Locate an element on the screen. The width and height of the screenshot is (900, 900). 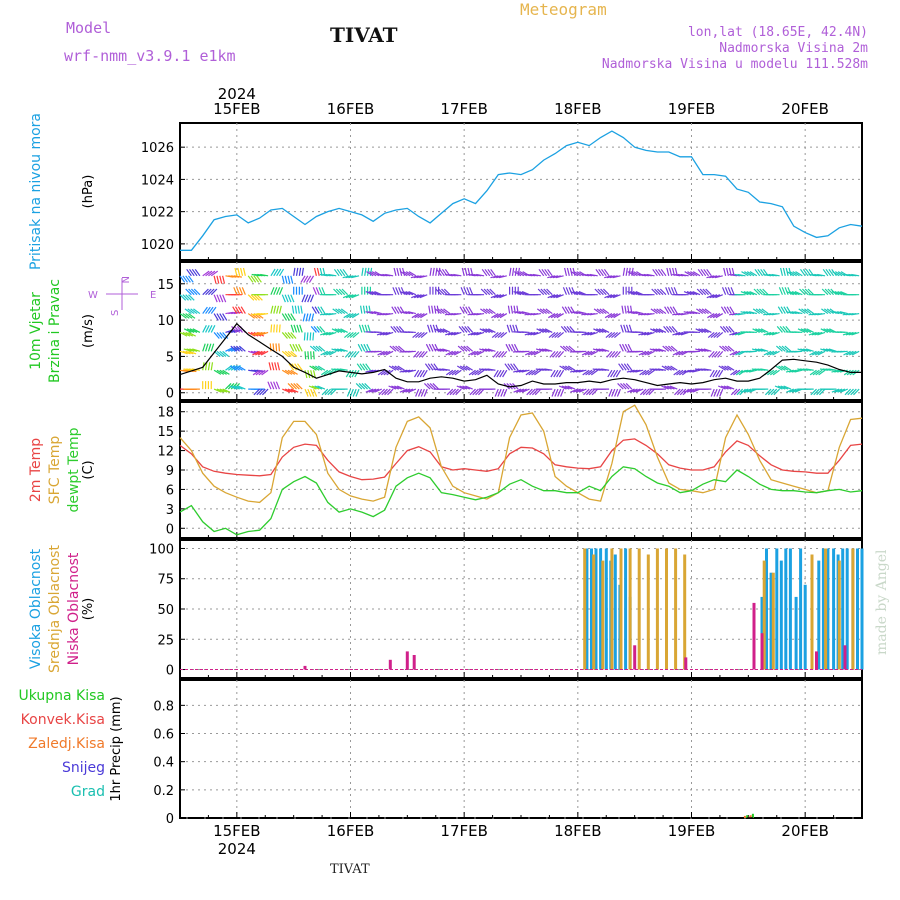
ytick-label-temperature: 0 is located at coordinates (170, 529).